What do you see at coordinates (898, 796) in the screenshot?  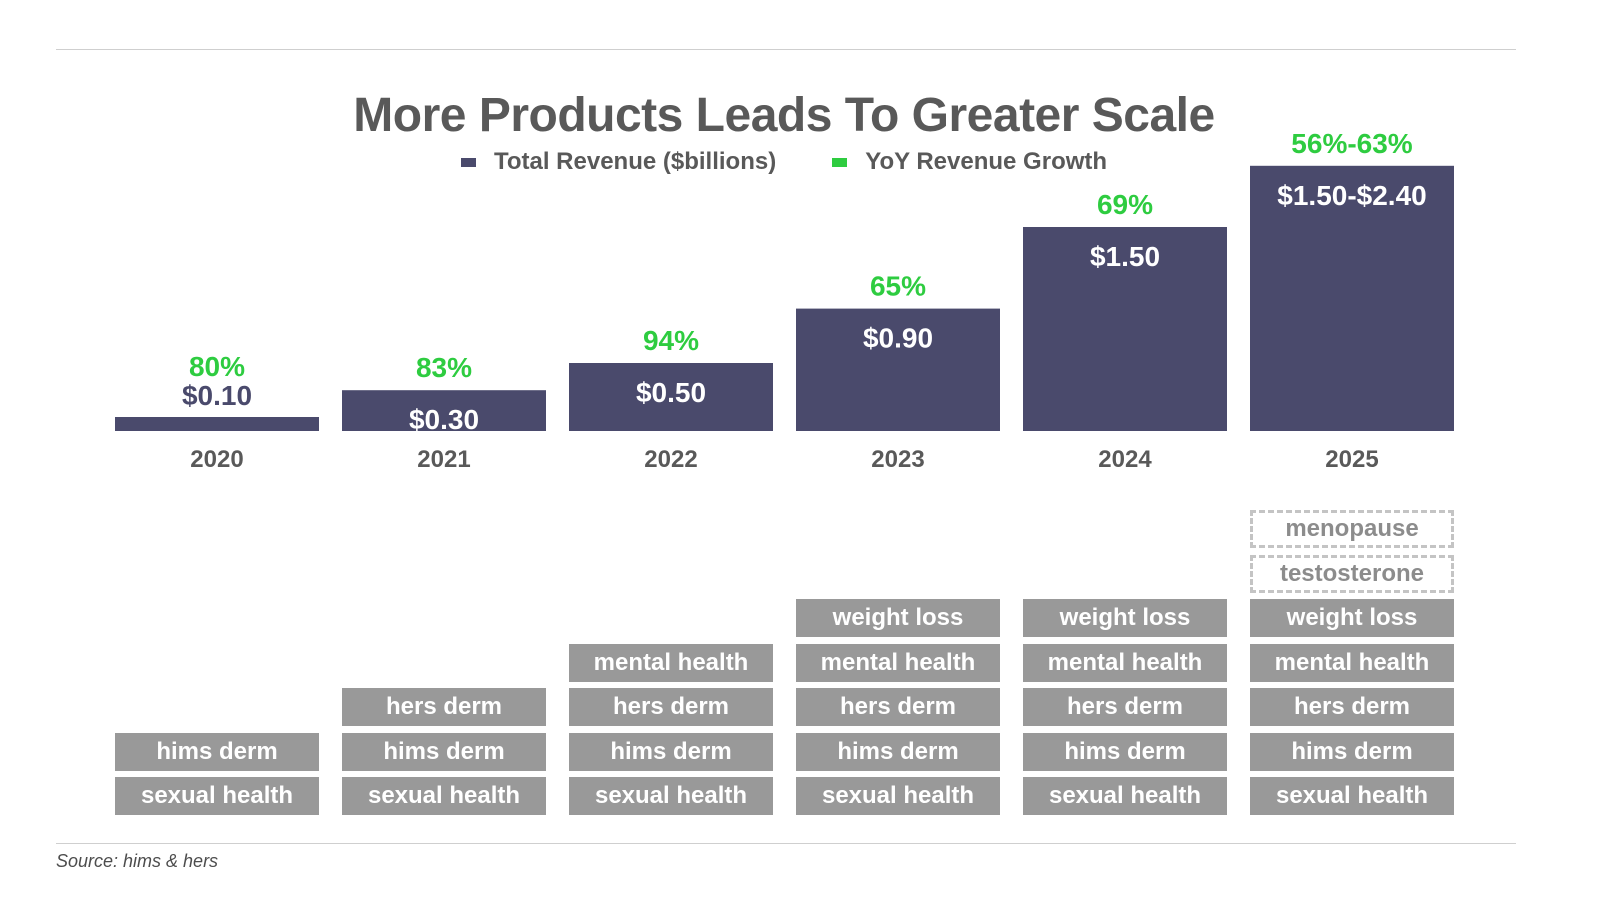 I see `product-block-sexual-health-2023: sexual health` at bounding box center [898, 796].